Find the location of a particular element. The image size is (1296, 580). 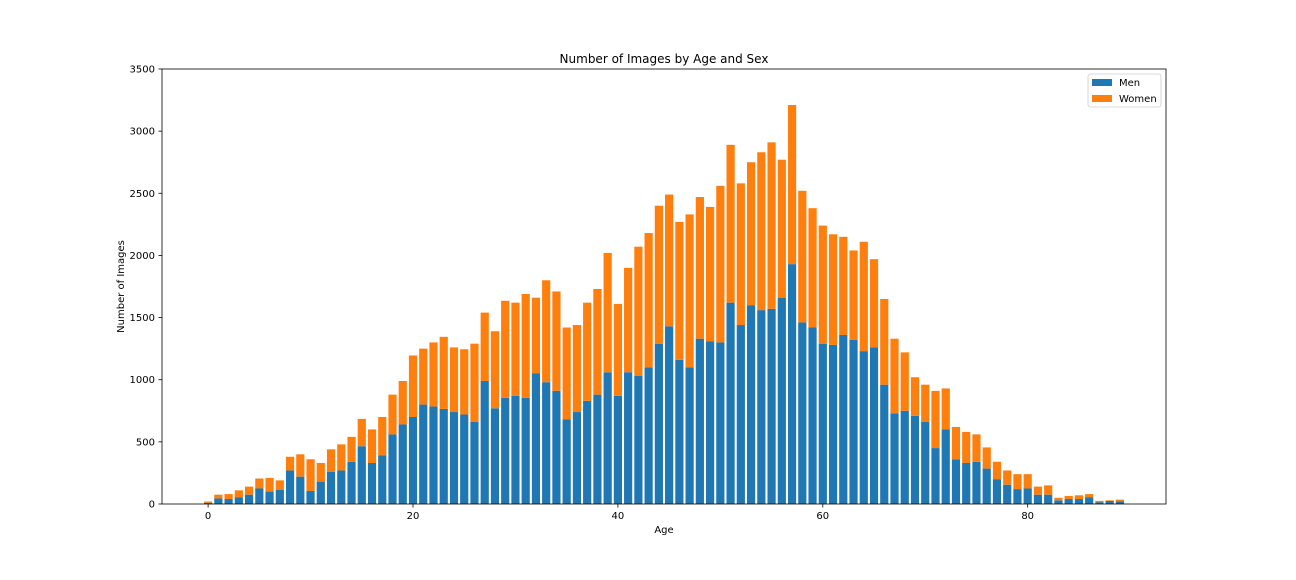

y-tick-label: 500 is located at coordinates (145, 442).